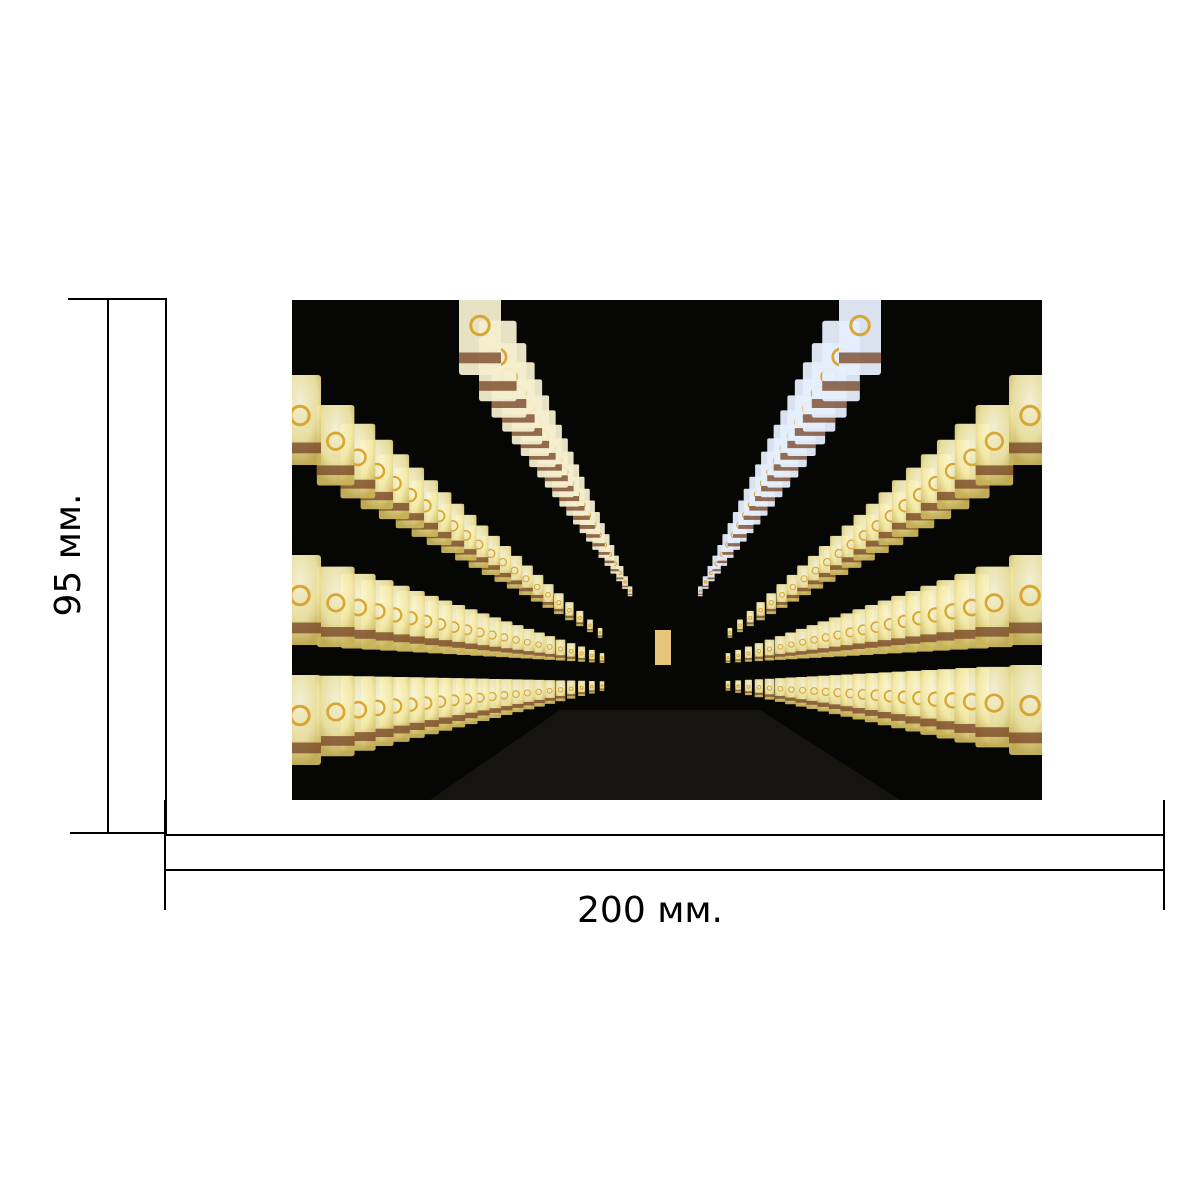 This screenshot has width=1200, height=1200. I want to click on width-label: 200 мм., so click(650, 910).